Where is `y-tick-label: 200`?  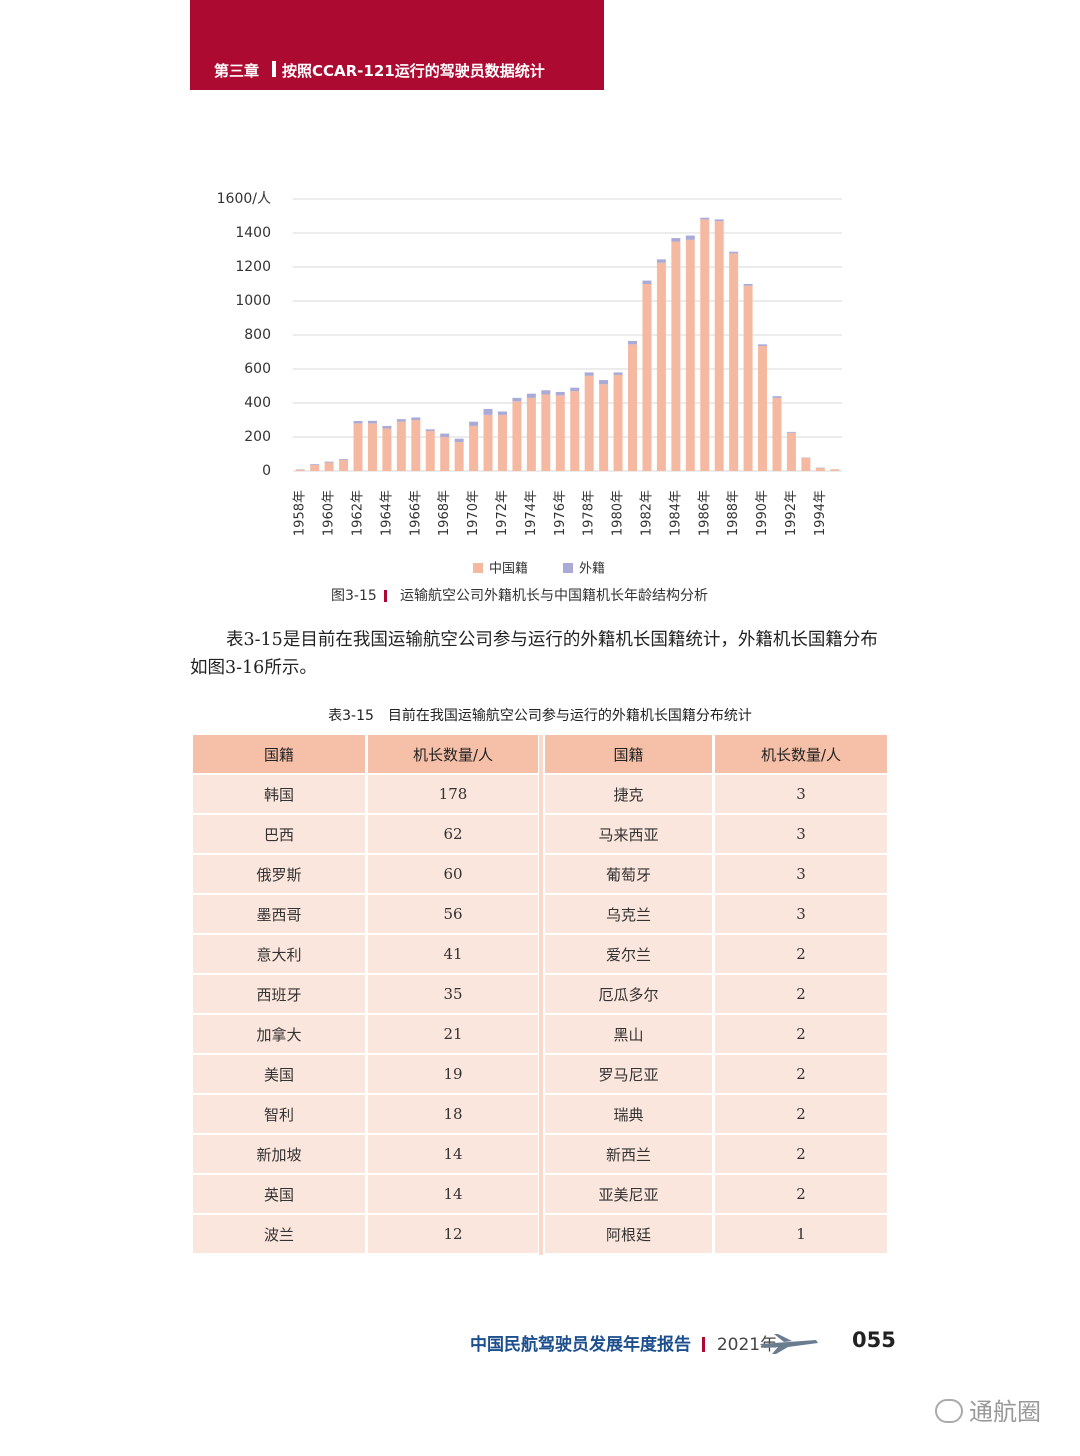
y-tick-label: 200 is located at coordinates (257, 437).